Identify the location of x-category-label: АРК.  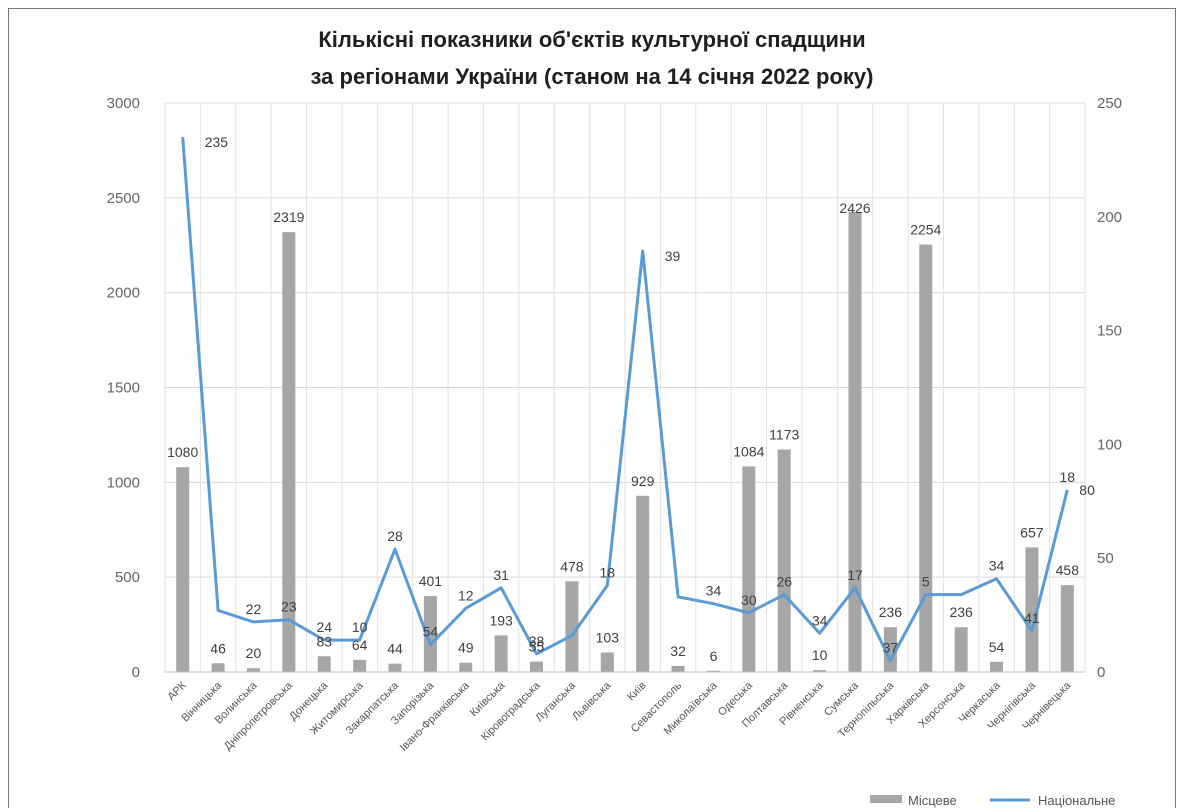
(177, 691).